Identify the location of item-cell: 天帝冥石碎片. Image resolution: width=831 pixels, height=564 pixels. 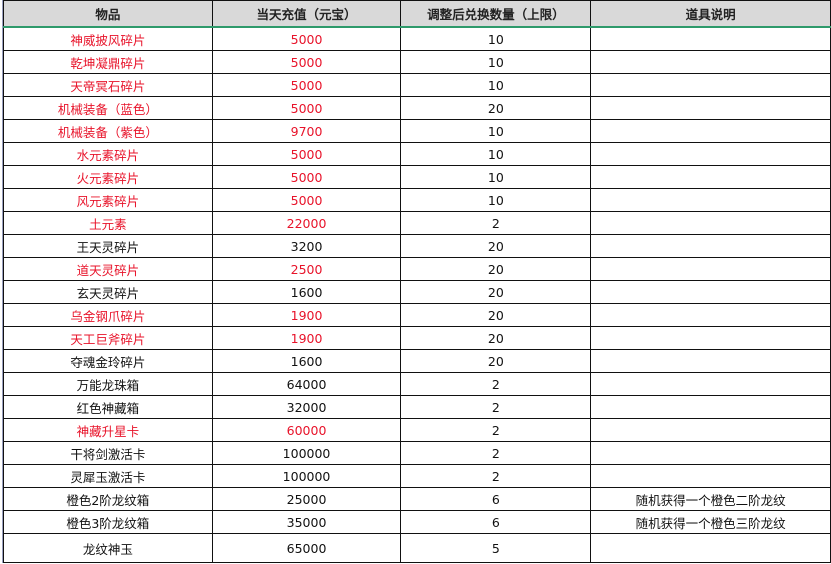
(108, 85).